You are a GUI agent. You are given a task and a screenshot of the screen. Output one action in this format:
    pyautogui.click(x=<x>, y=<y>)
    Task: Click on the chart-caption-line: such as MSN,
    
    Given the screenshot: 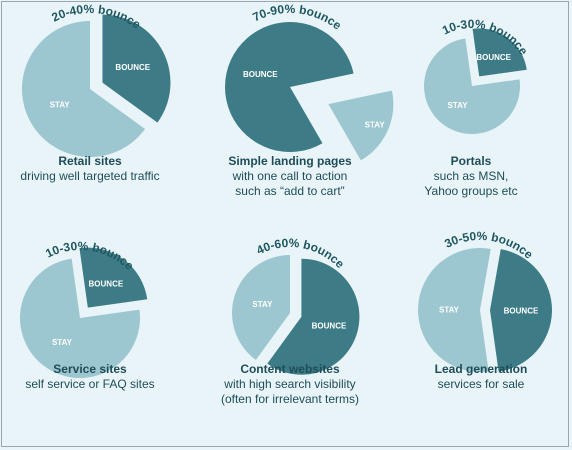 What is the action you would take?
    pyautogui.click(x=471, y=176)
    